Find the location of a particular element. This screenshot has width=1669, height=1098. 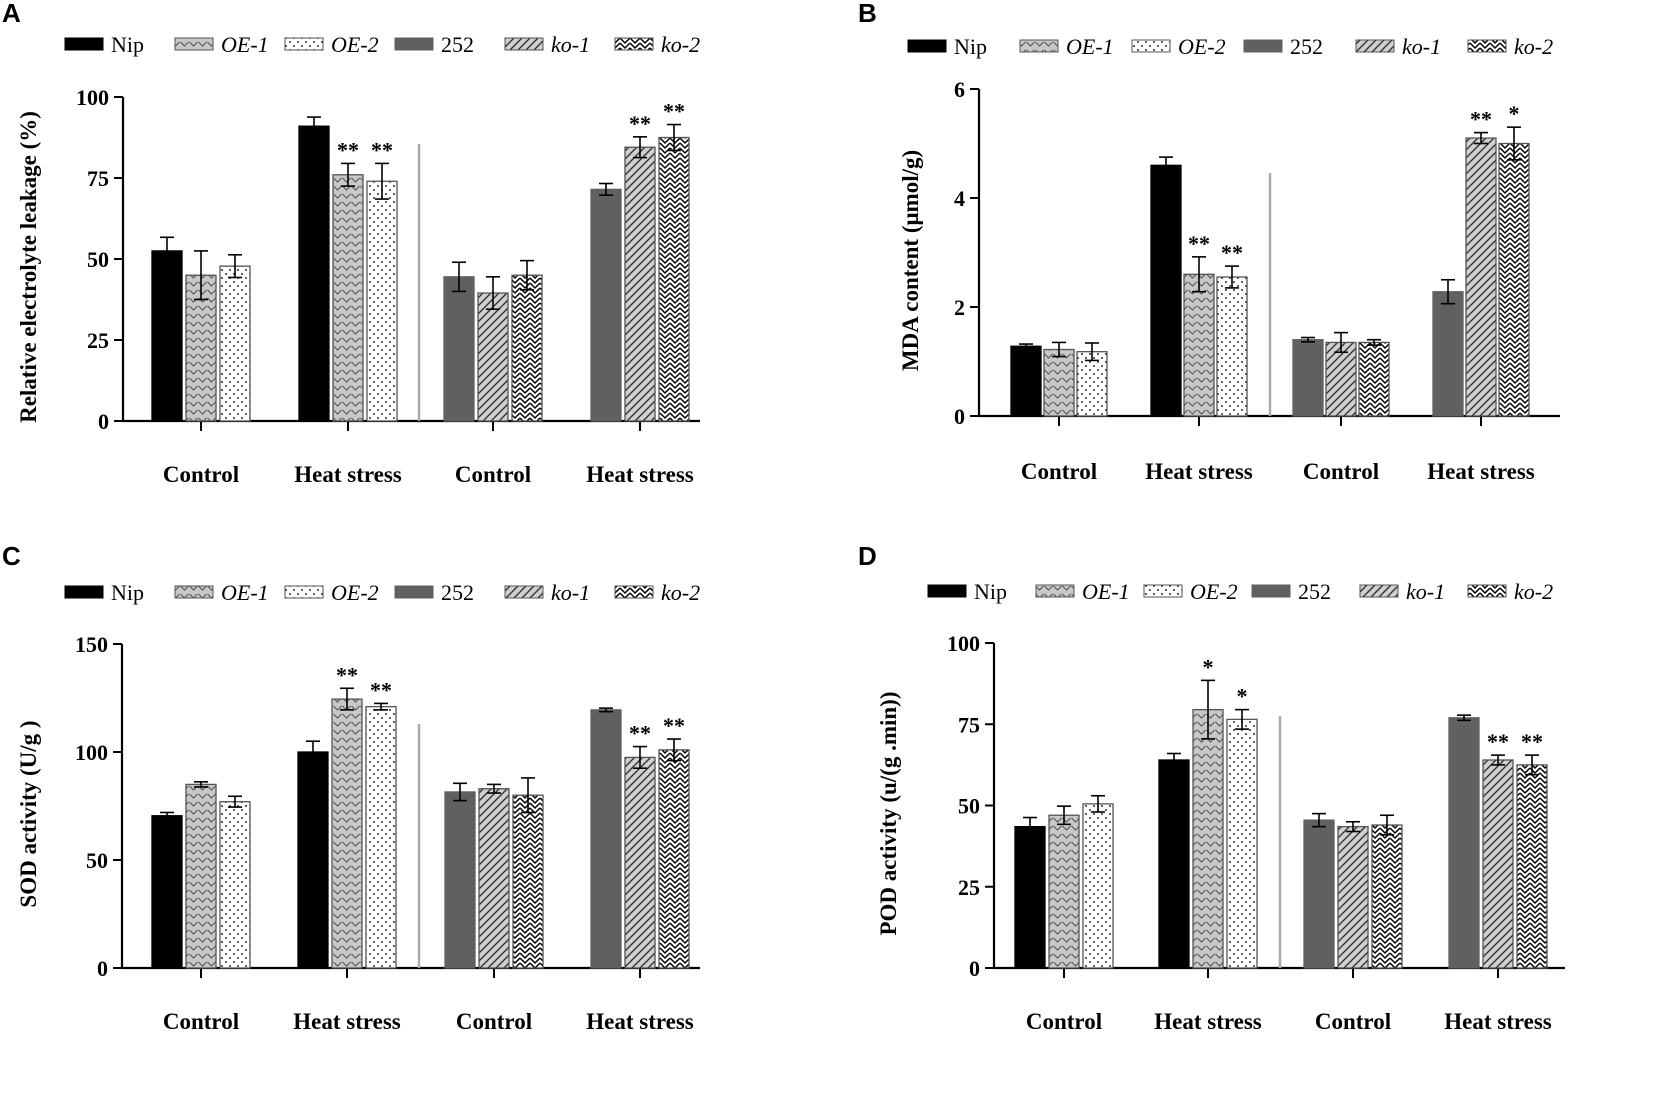

y-tick-label: 25 is located at coordinates (98, 340).